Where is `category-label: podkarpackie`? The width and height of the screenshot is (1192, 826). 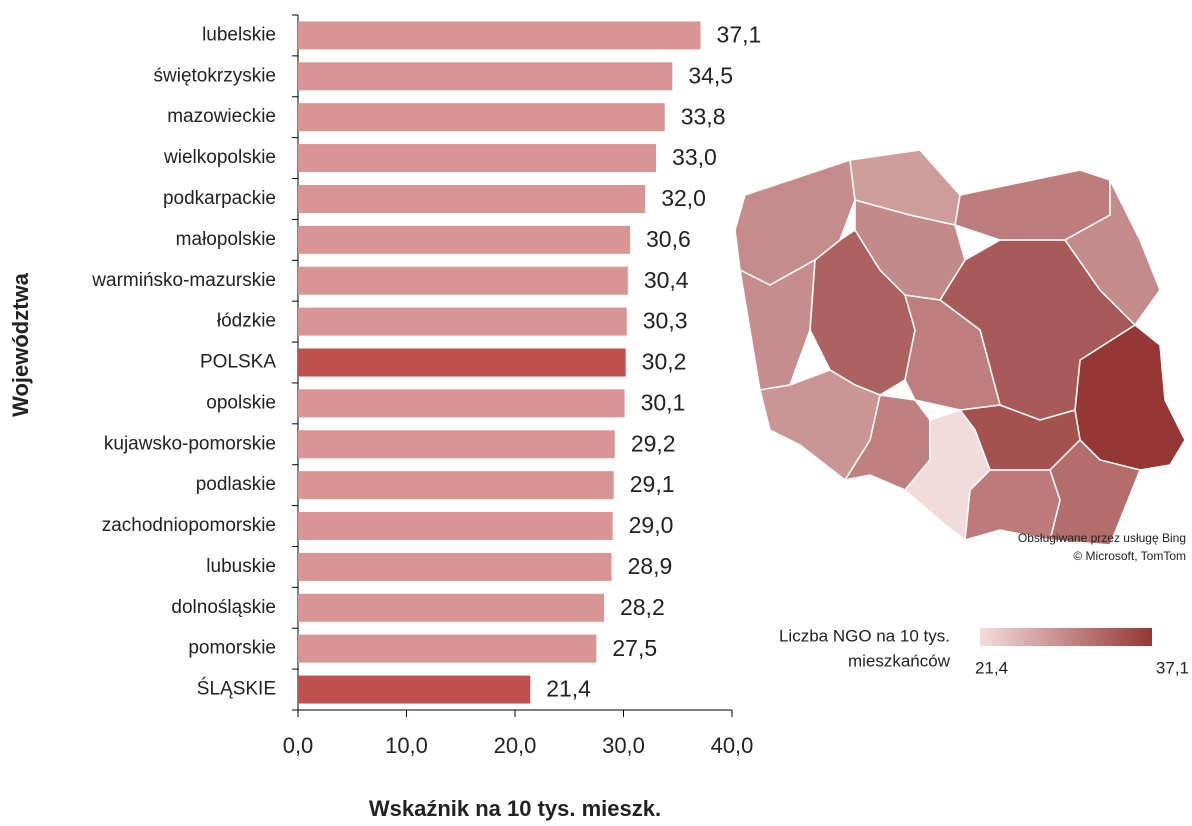 category-label: podkarpackie is located at coordinates (219, 198).